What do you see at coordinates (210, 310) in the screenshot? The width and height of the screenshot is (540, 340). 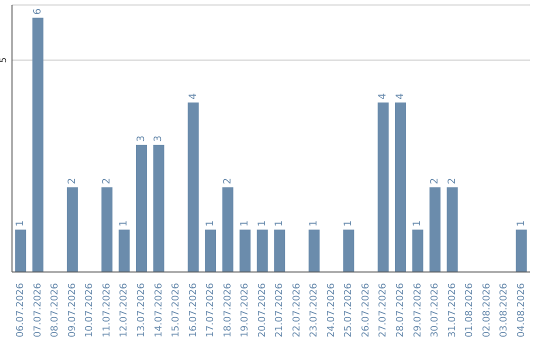 I see `x-tick-label: 17.07.2026` at bounding box center [210, 310].